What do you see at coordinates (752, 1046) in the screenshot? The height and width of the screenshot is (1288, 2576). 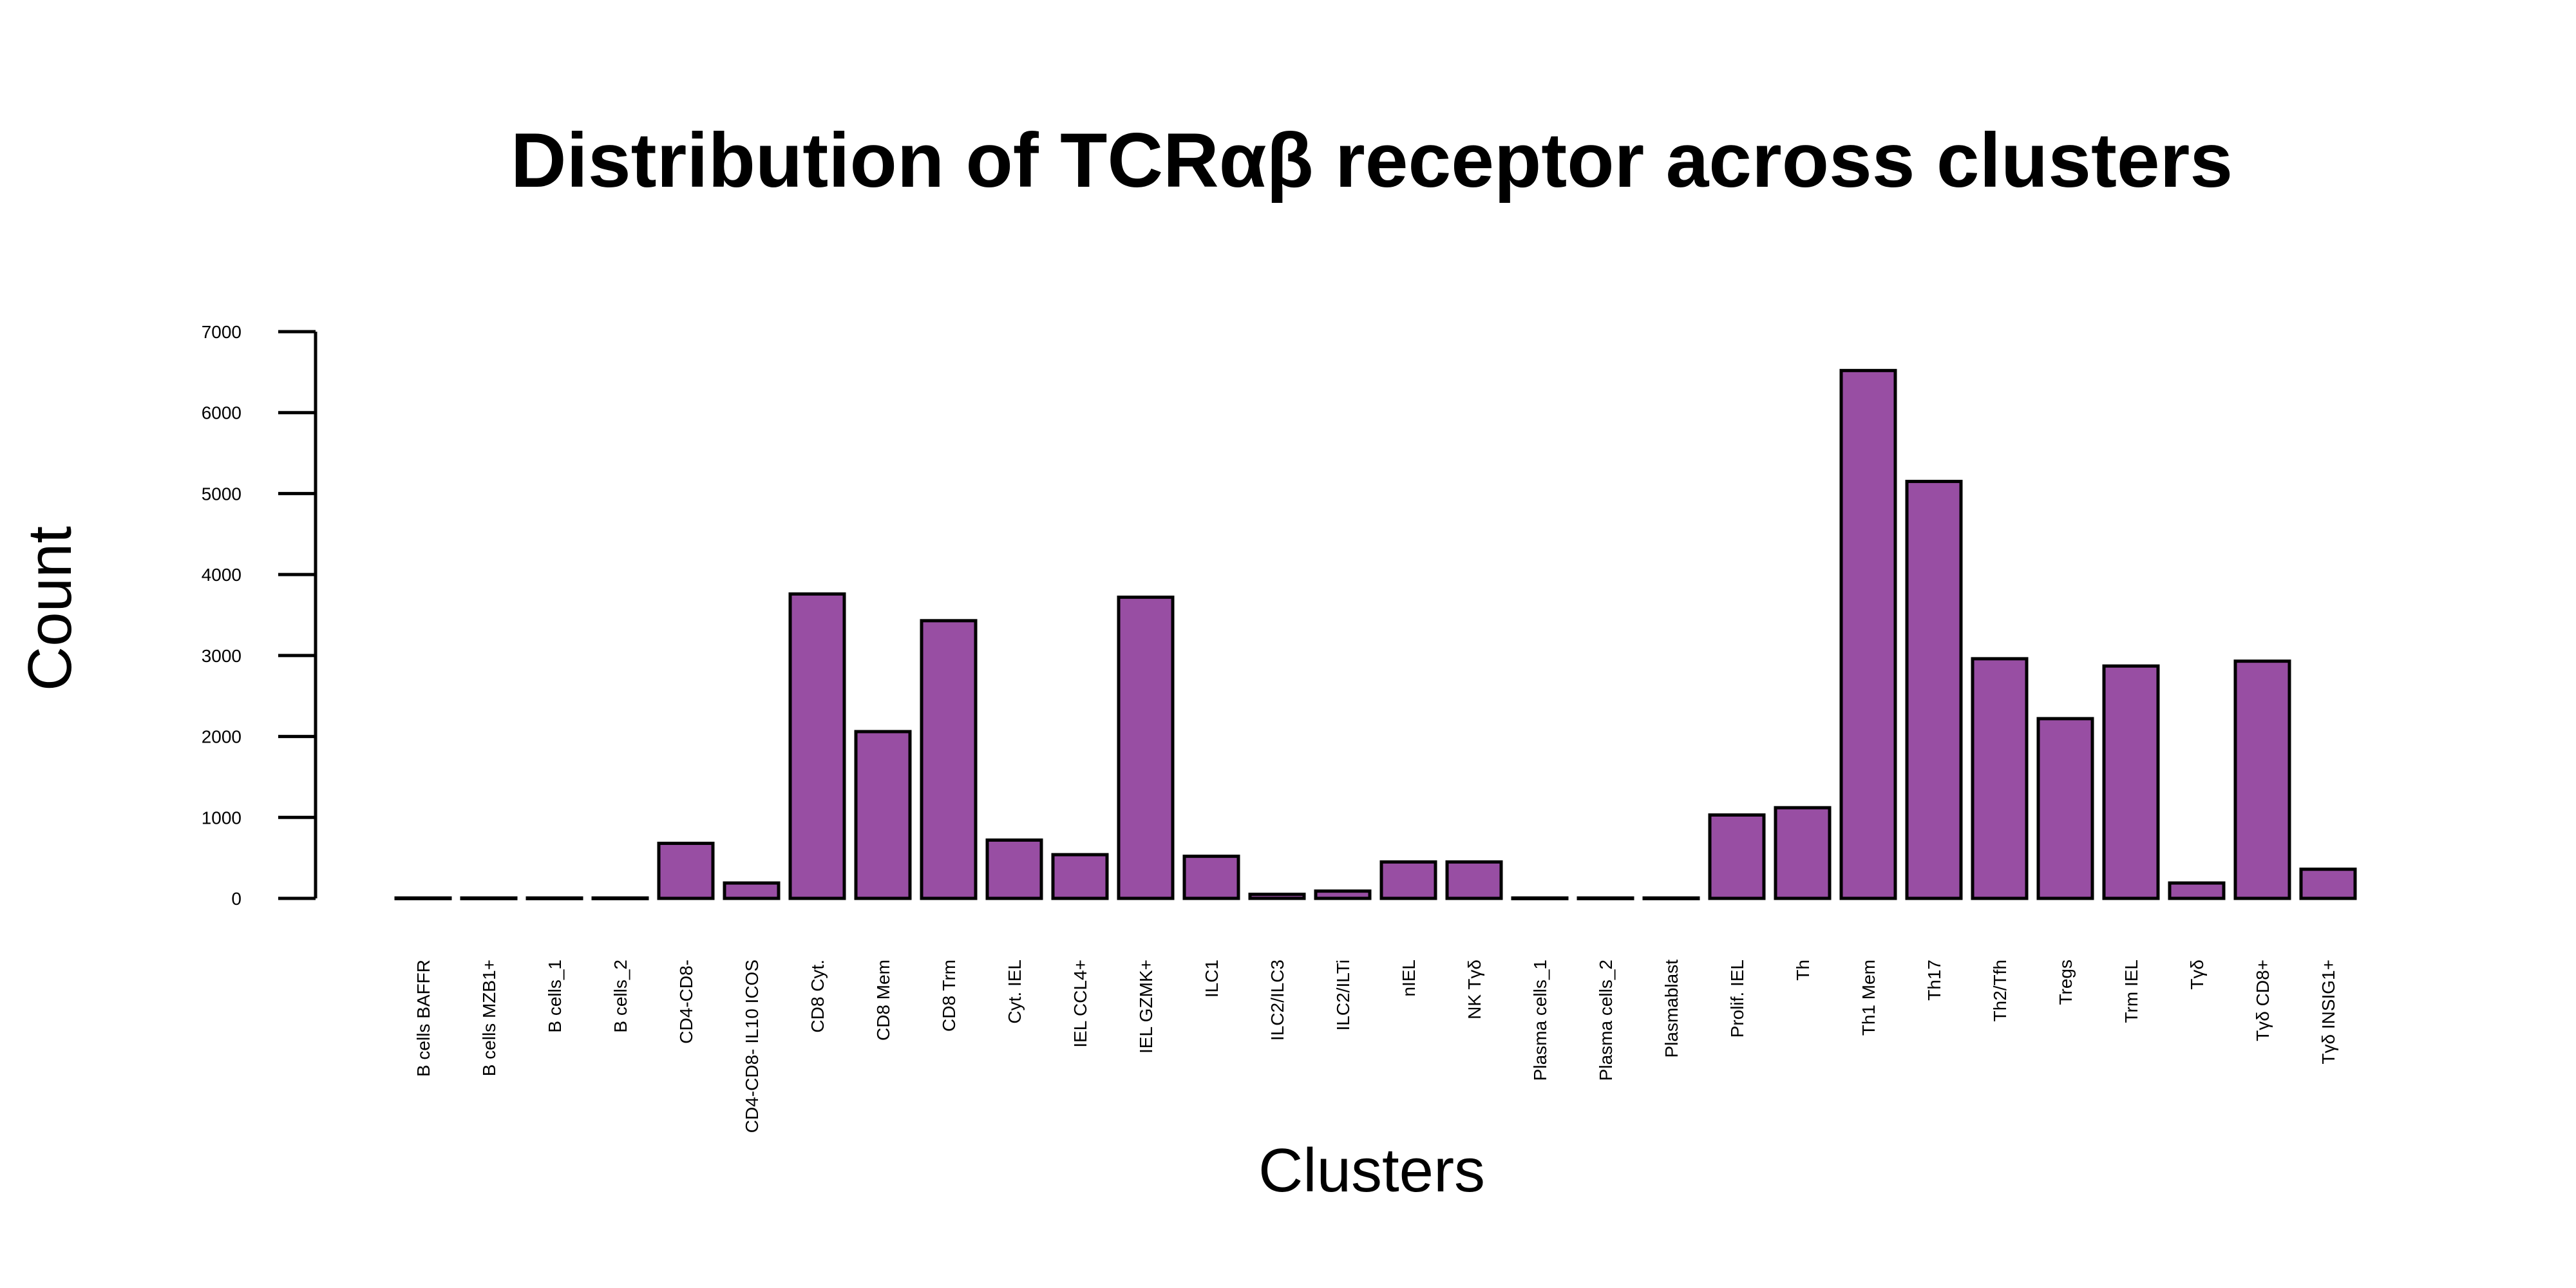 I see `x-tick-label: CD4-CD8- IL10 ICOS` at bounding box center [752, 1046].